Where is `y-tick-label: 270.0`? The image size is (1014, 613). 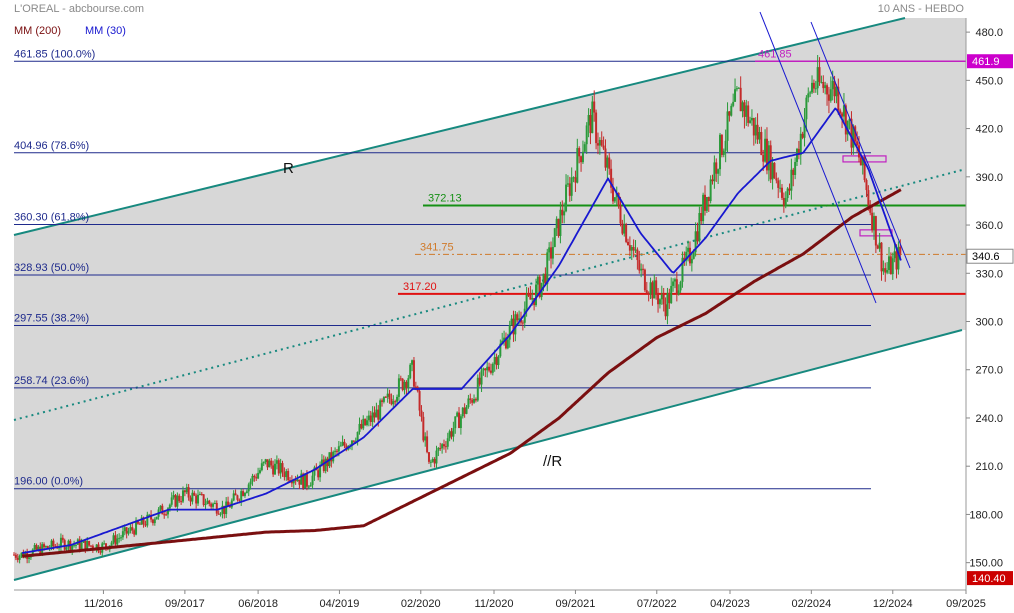 y-tick-label: 270.0 is located at coordinates (989, 371).